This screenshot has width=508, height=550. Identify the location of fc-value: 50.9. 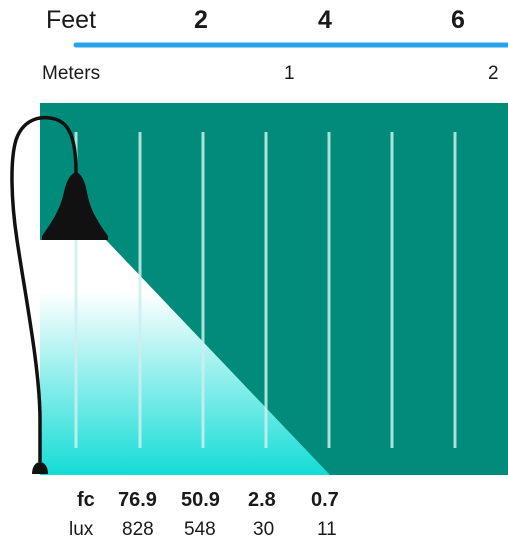
(200, 500).